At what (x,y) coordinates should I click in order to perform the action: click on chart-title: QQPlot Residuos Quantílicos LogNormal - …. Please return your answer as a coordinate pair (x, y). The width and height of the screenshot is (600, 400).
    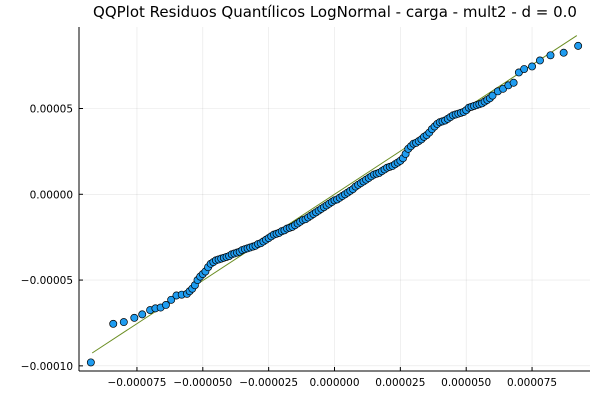
    Looking at the image, I should click on (335, 12).